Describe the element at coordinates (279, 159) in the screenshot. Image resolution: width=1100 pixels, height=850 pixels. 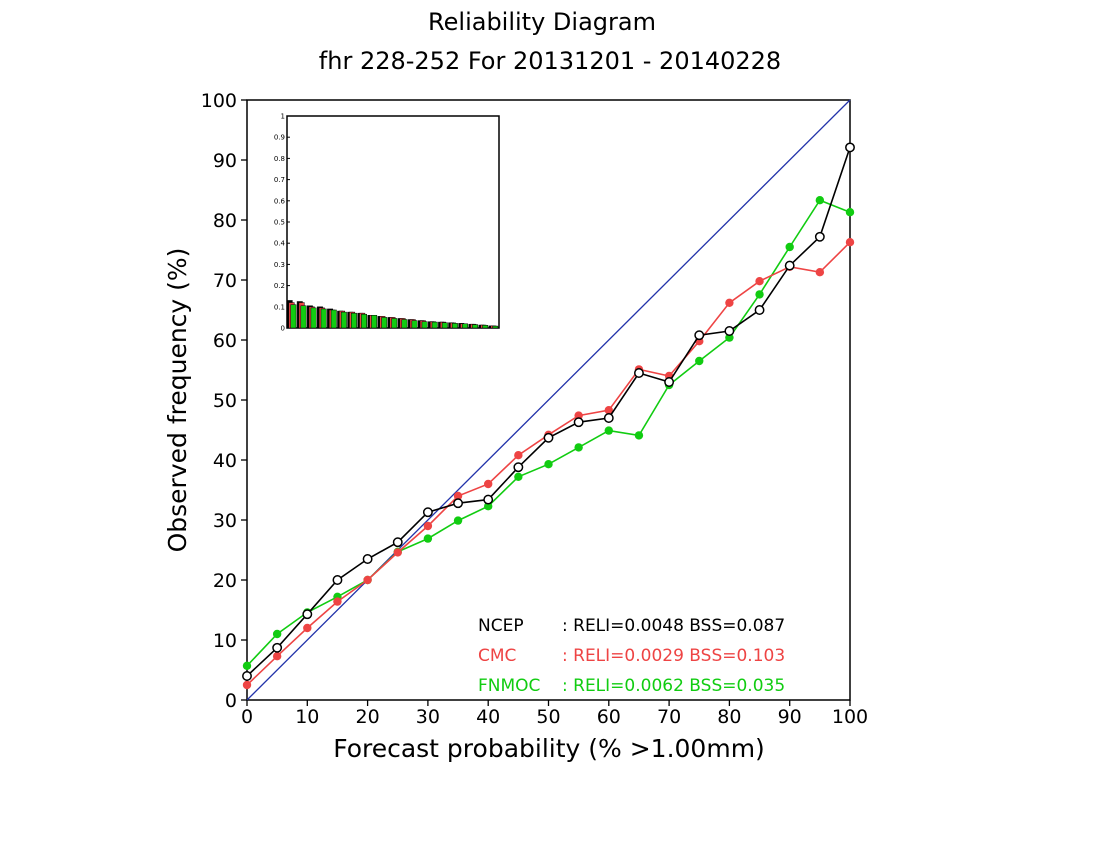
I see `inset-y-tick-label: 0.8` at that location.